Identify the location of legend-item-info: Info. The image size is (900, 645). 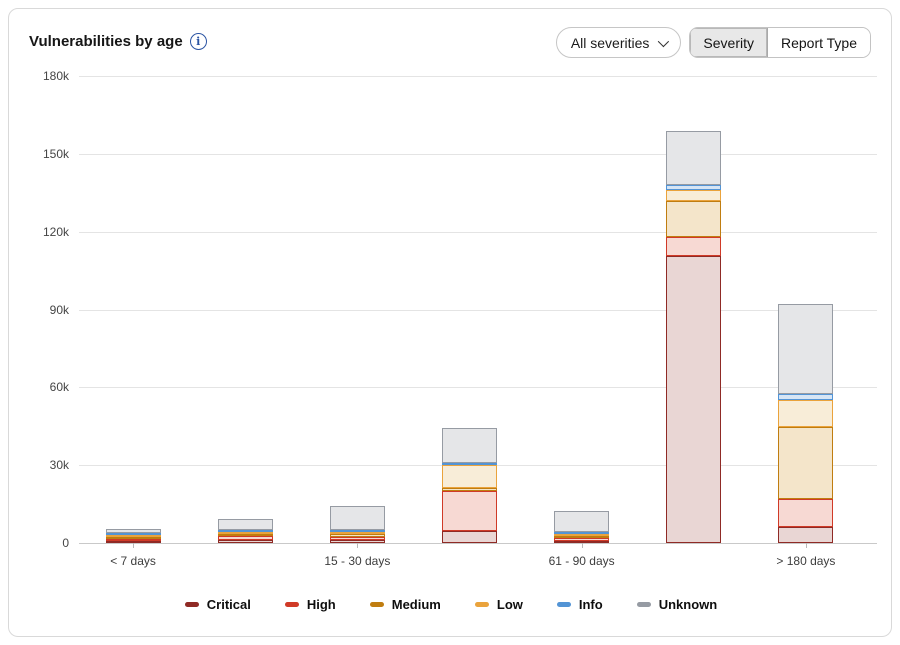
(579, 604).